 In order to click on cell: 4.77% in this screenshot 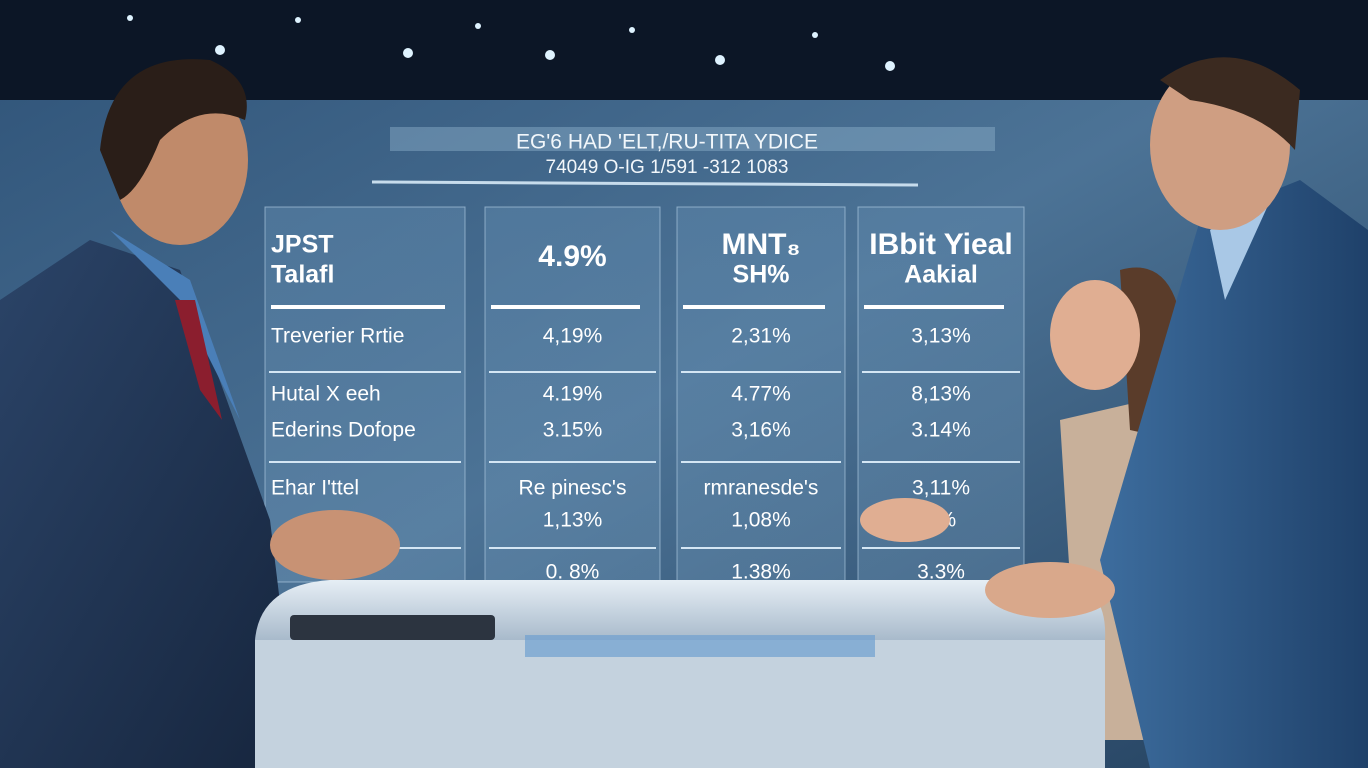, I will do `click(761, 394)`.